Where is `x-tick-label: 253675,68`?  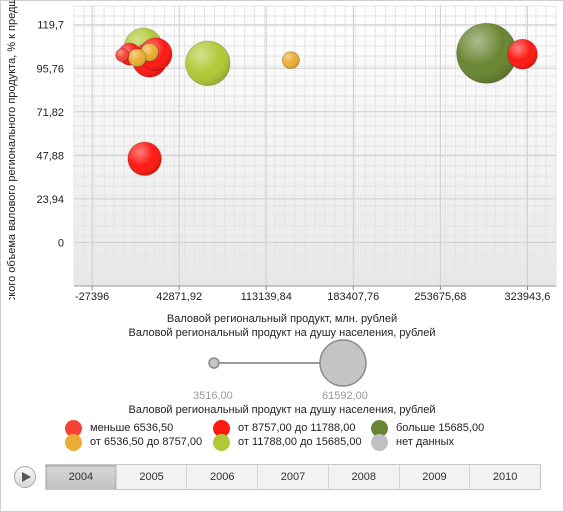 x-tick-label: 253675,68 is located at coordinates (440, 297).